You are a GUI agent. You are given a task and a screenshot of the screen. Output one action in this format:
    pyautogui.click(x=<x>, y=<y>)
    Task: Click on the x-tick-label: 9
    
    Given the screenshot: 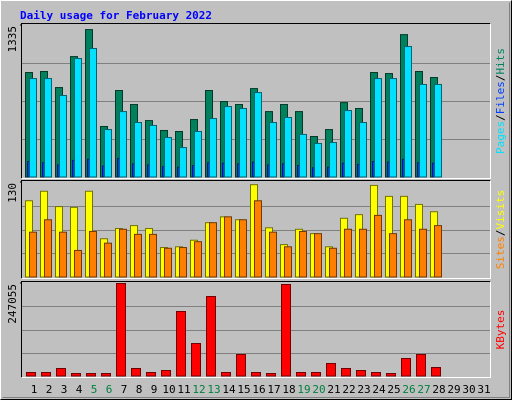 What is the action you would take?
    pyautogui.click(x=154, y=389)
    